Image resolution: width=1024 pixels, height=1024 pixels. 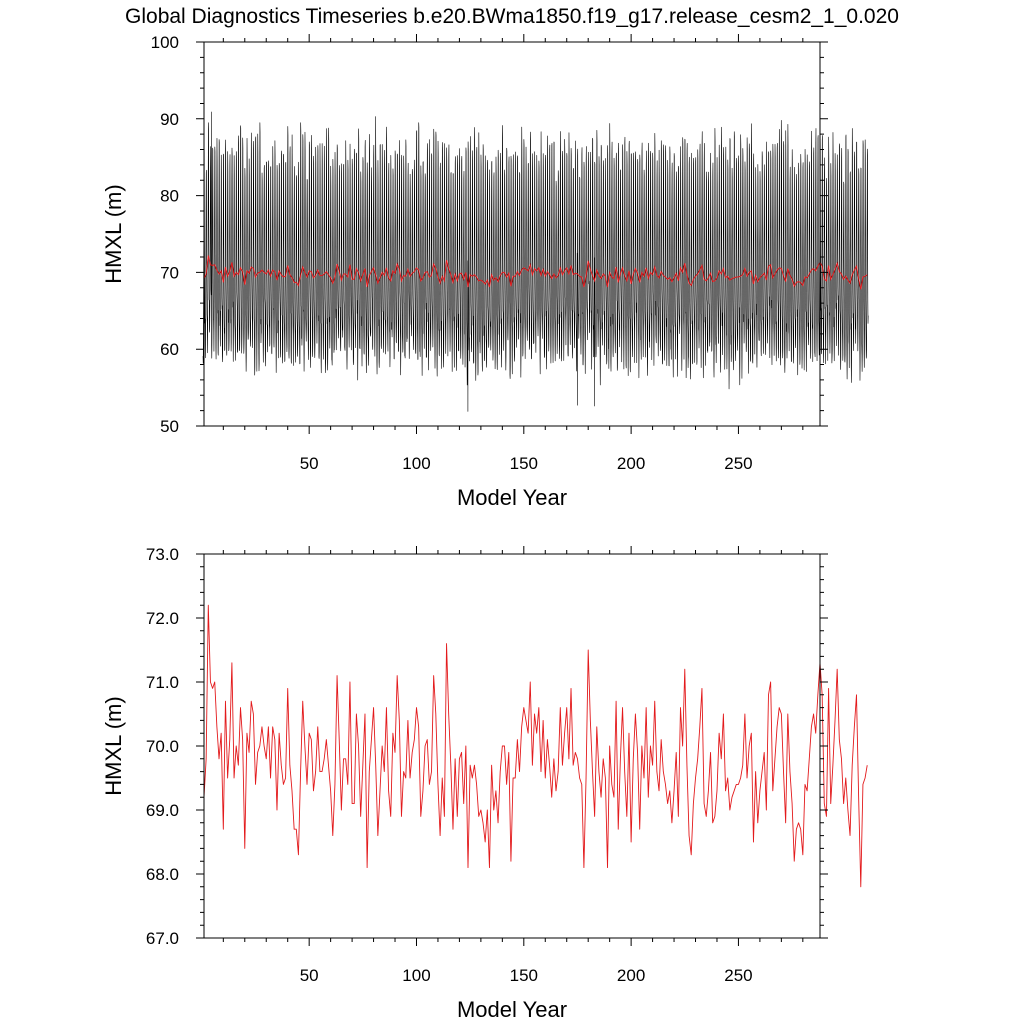 What do you see at coordinates (162, 810) in the screenshot?
I see `y-tick-label: 69.0` at bounding box center [162, 810].